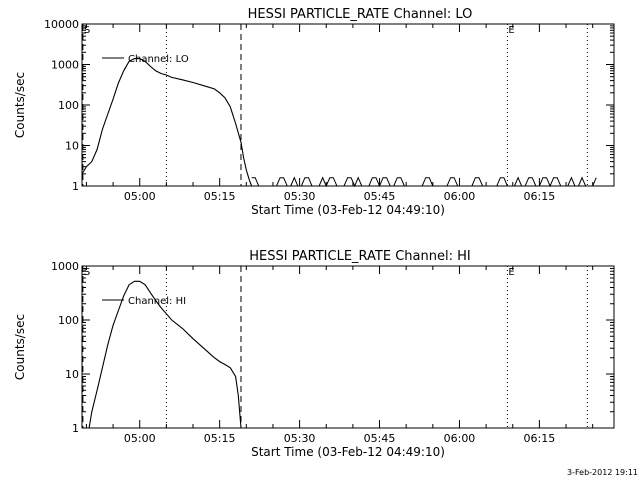  Describe the element at coordinates (61, 24) in the screenshot. I see `y-tick-label: 10000` at that location.